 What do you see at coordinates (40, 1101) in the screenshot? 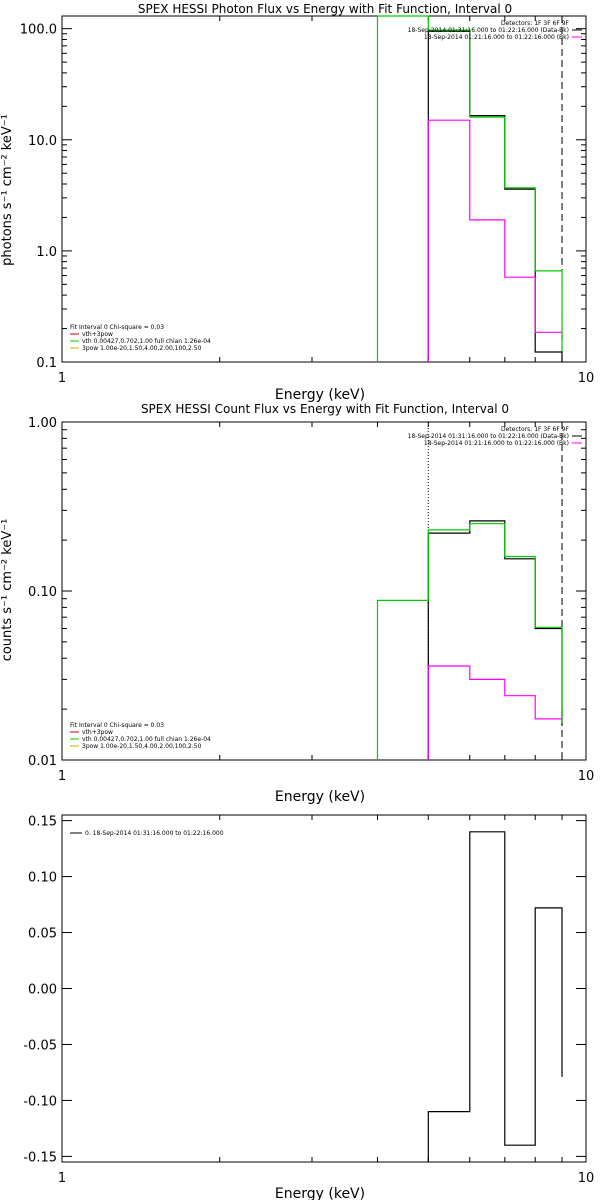
I see `y-tick-label: -0.10` at bounding box center [40, 1101].